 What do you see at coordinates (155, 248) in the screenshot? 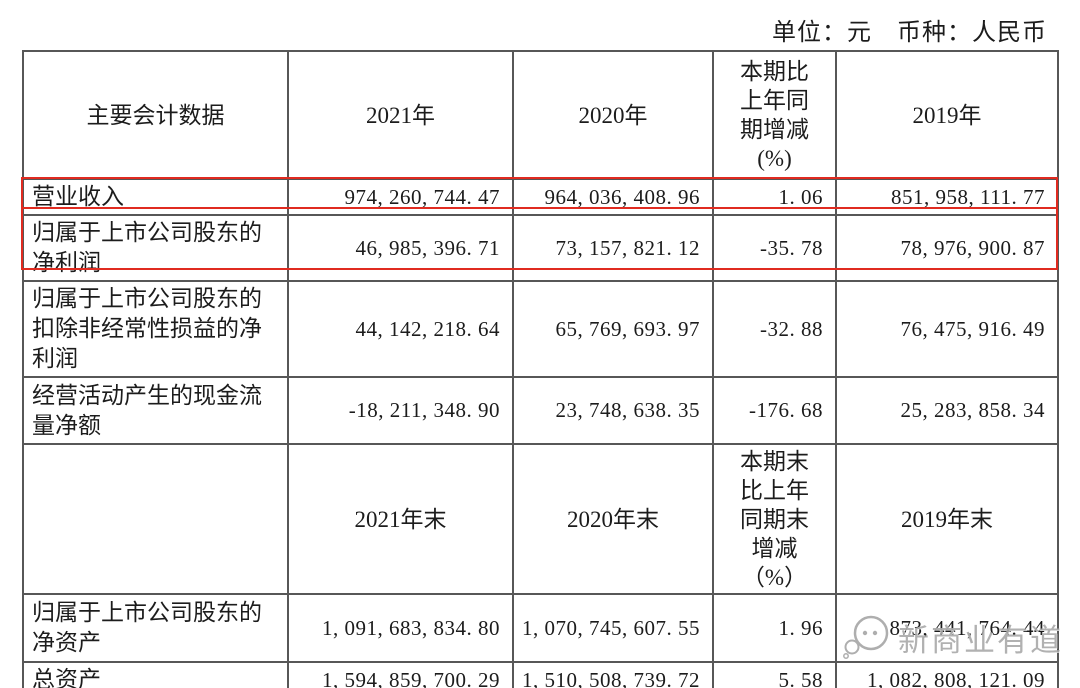
I see `row-label: 归属于上市公司股东的净利润` at bounding box center [155, 248].